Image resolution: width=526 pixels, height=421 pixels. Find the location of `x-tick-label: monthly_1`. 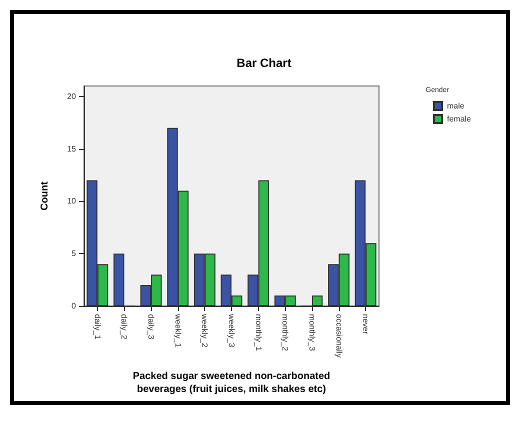

x-tick-label: monthly_1 is located at coordinates (258, 333).